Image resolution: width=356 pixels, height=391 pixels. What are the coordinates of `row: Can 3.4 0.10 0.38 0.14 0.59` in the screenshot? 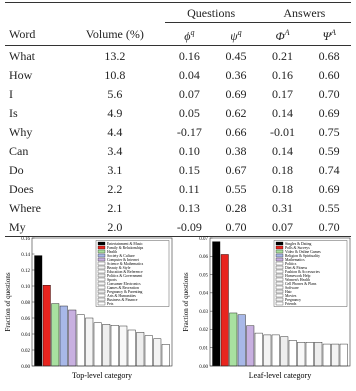 It's located at (178, 150).